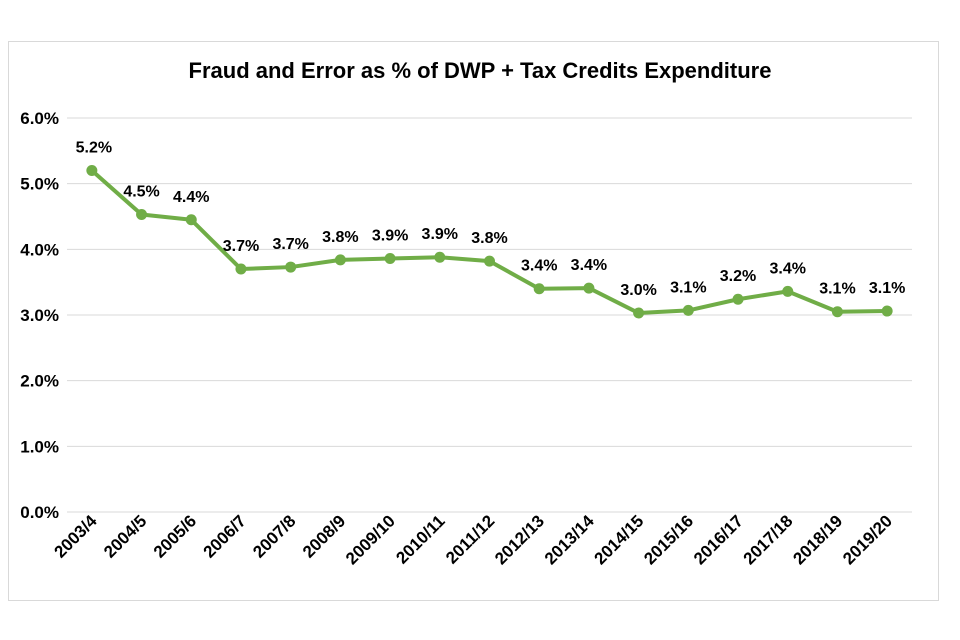 This screenshot has width=960, height=640. I want to click on x-tick-label: 2010/11, so click(420, 539).